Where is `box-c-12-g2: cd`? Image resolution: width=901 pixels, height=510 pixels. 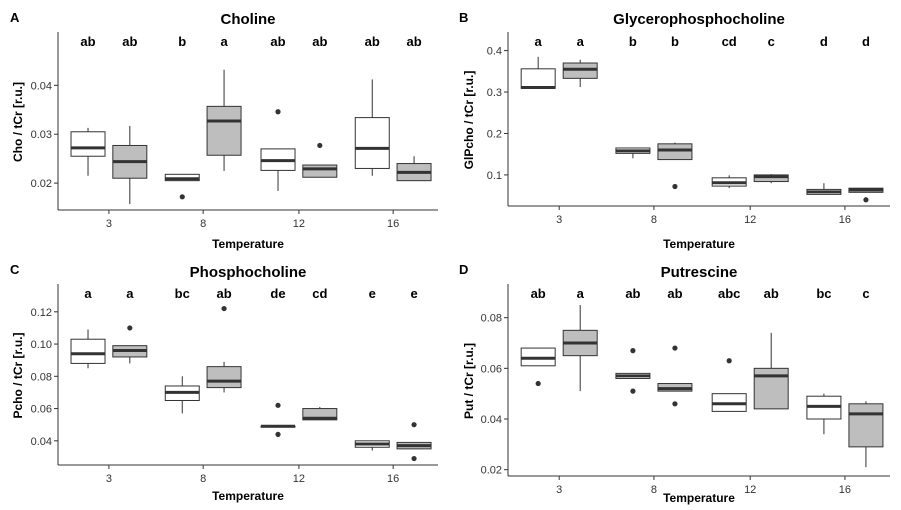 box-c-12-g2: cd is located at coordinates (320, 353).